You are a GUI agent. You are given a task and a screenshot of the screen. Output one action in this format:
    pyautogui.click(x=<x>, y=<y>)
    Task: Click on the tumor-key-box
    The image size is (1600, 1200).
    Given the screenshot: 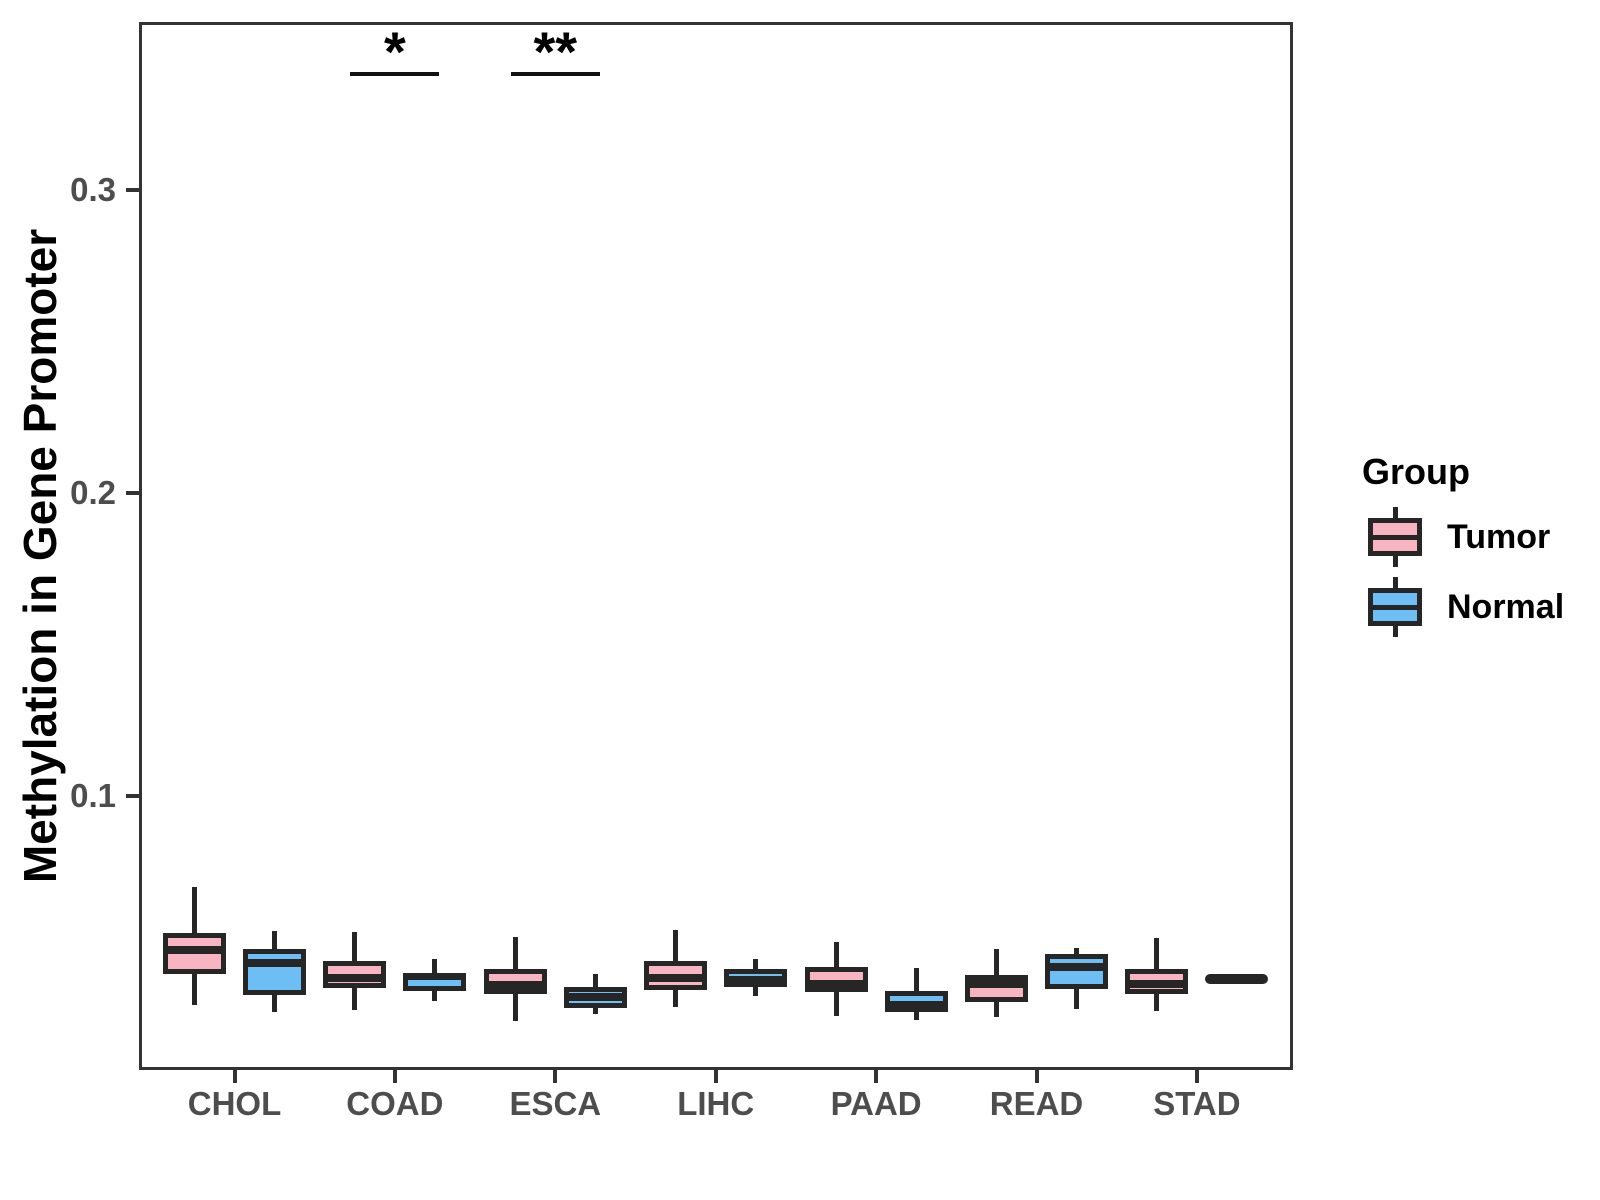 What is the action you would take?
    pyautogui.click(x=1395, y=537)
    